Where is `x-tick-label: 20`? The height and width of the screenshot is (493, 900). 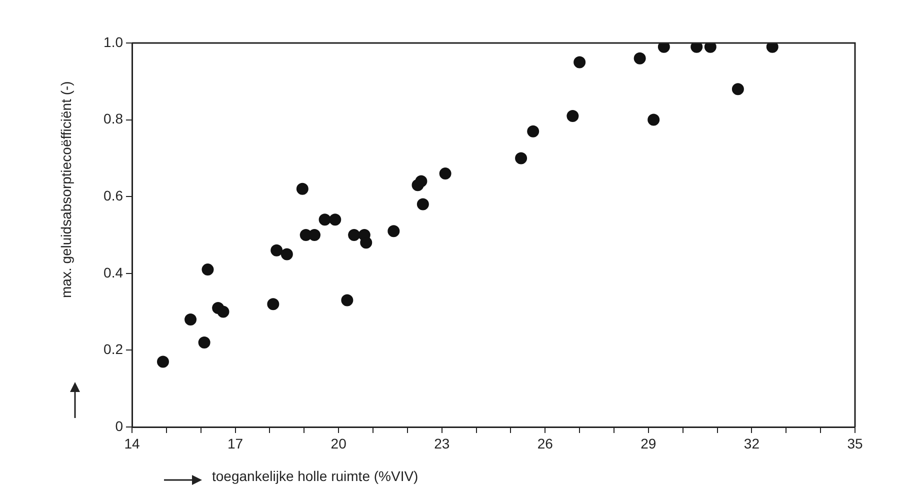
x-tick-label: 20 is located at coordinates (338, 443).